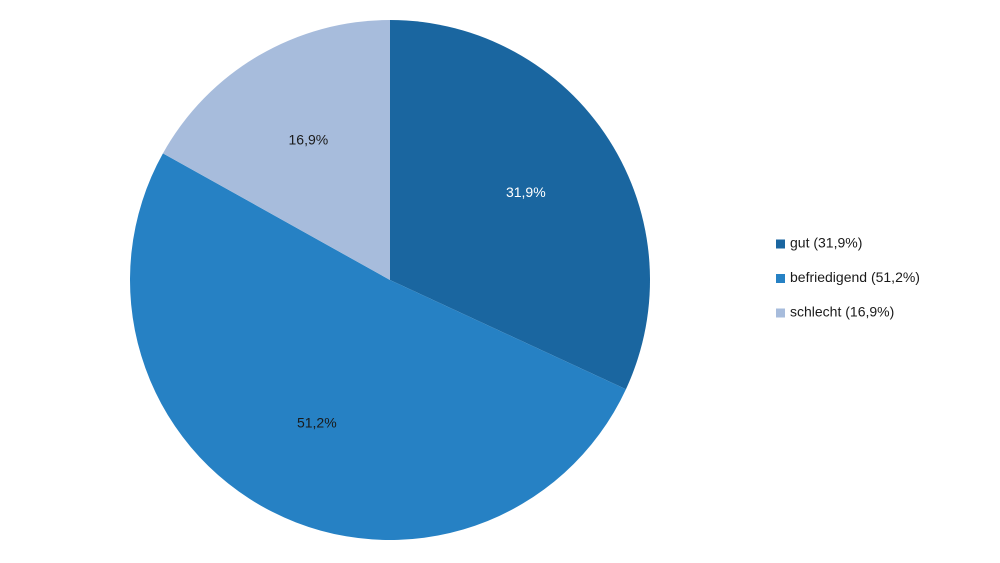 This screenshot has width=1000, height=563. I want to click on pie-slice, so click(276, 150).